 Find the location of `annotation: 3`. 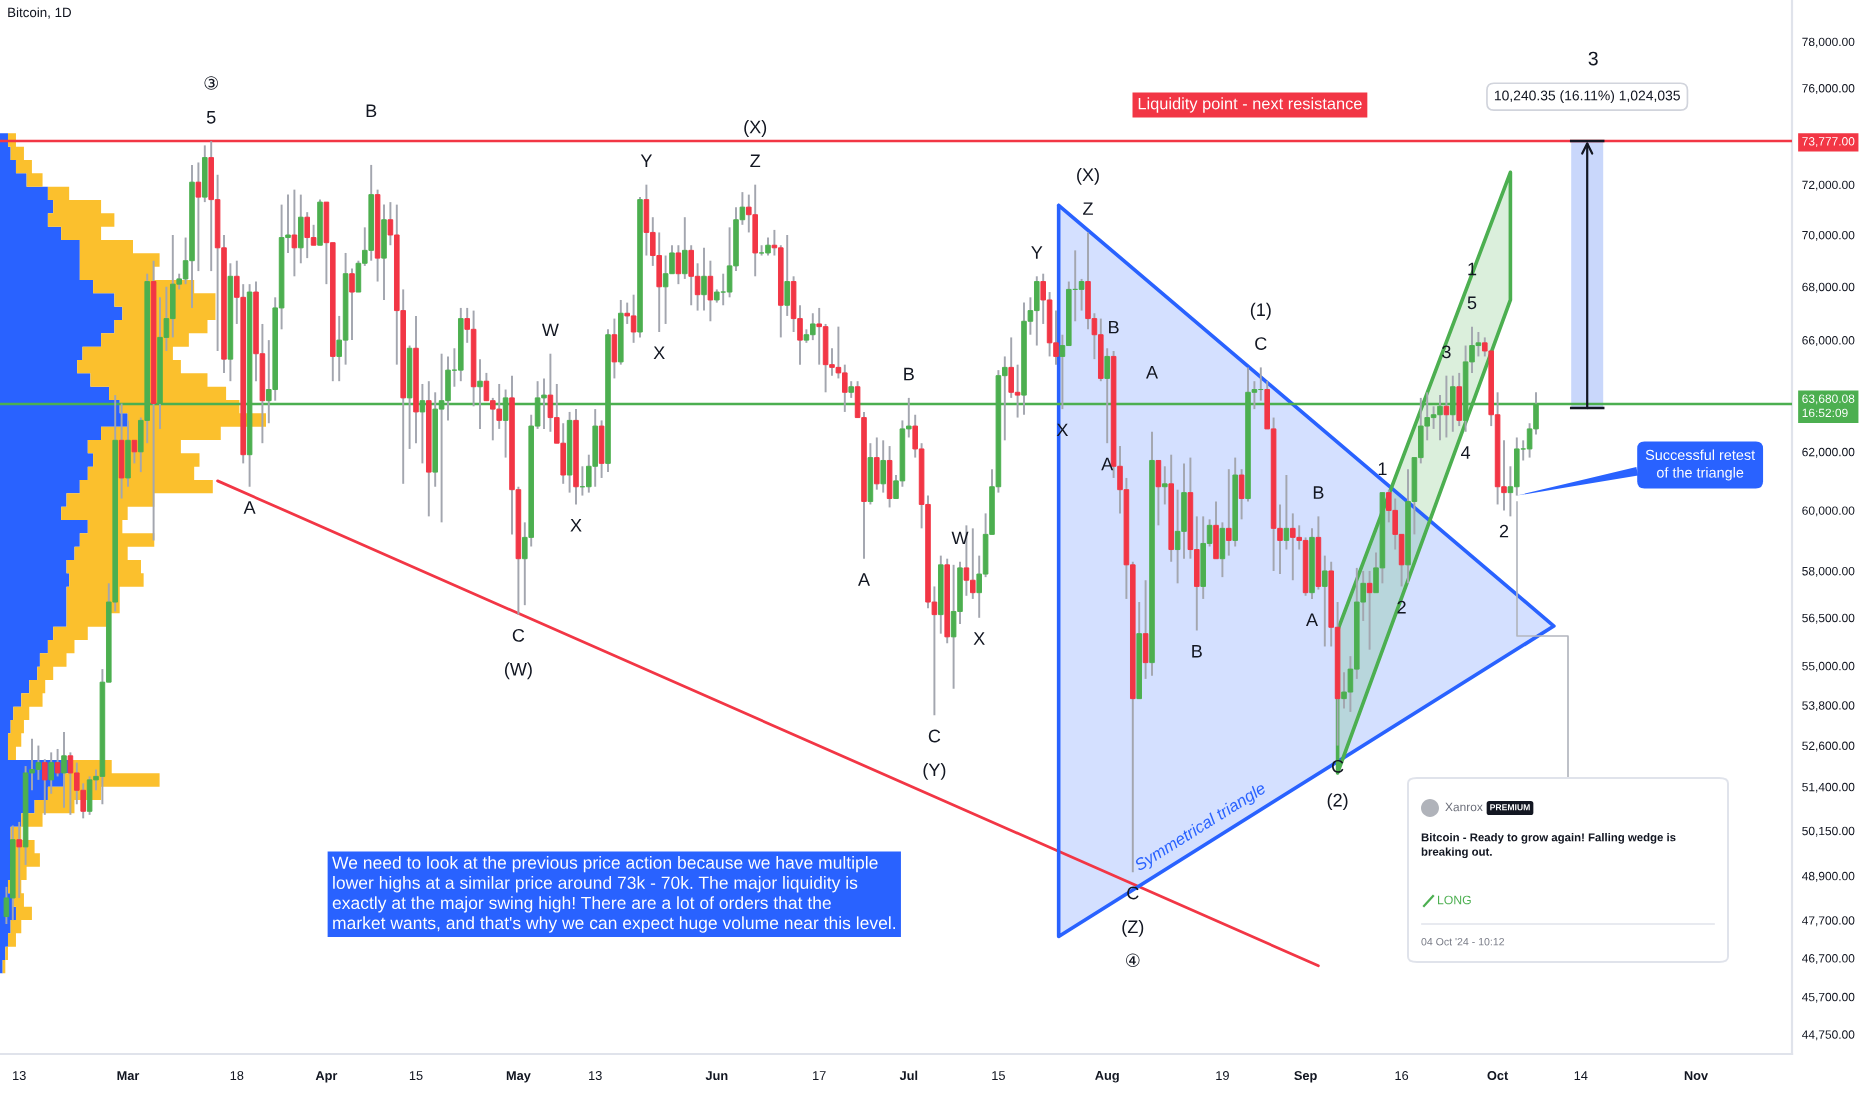

annotation: 3 is located at coordinates (1593, 58).